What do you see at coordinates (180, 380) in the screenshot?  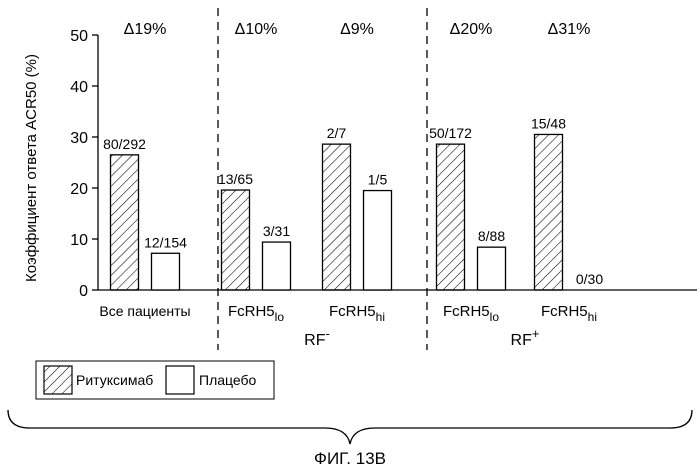 I see `legend-swatch-placebo` at bounding box center [180, 380].